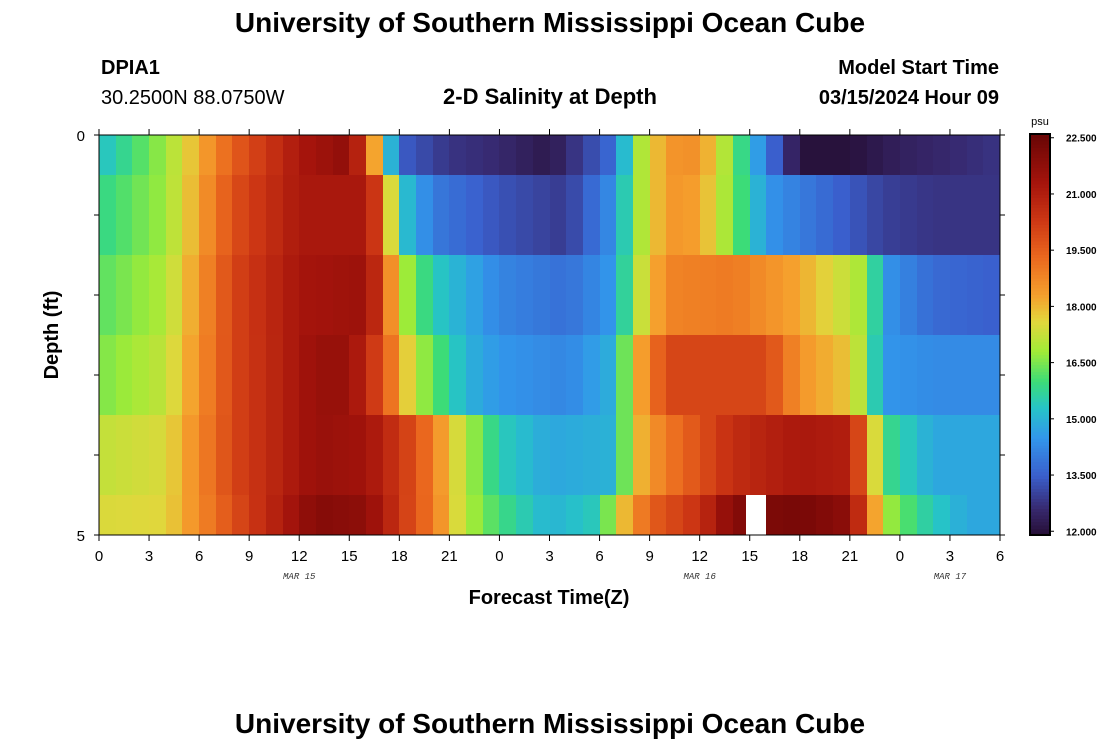 Image resolution: width=1100 pixels, height=750 pixels. I want to click on x-tick-label: 6, so click(1000, 556).